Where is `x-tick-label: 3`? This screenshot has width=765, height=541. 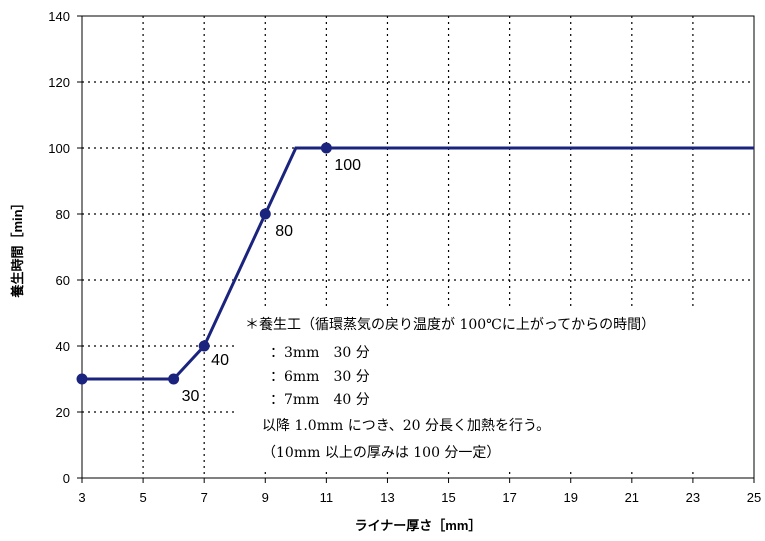
x-tick-label: 3 is located at coordinates (81, 497).